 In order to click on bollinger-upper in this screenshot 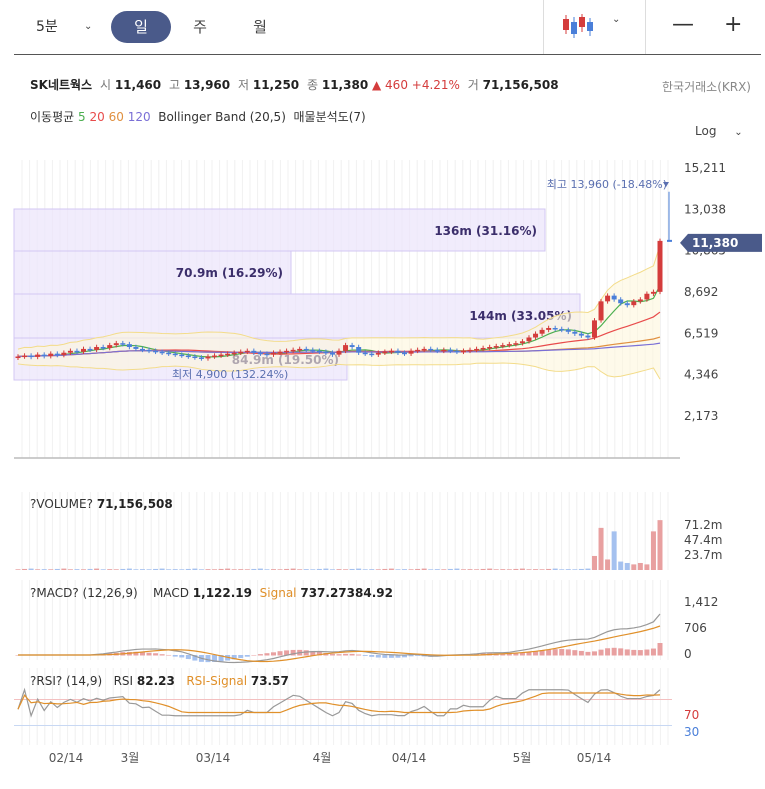, I will do `click(339, 297)`.